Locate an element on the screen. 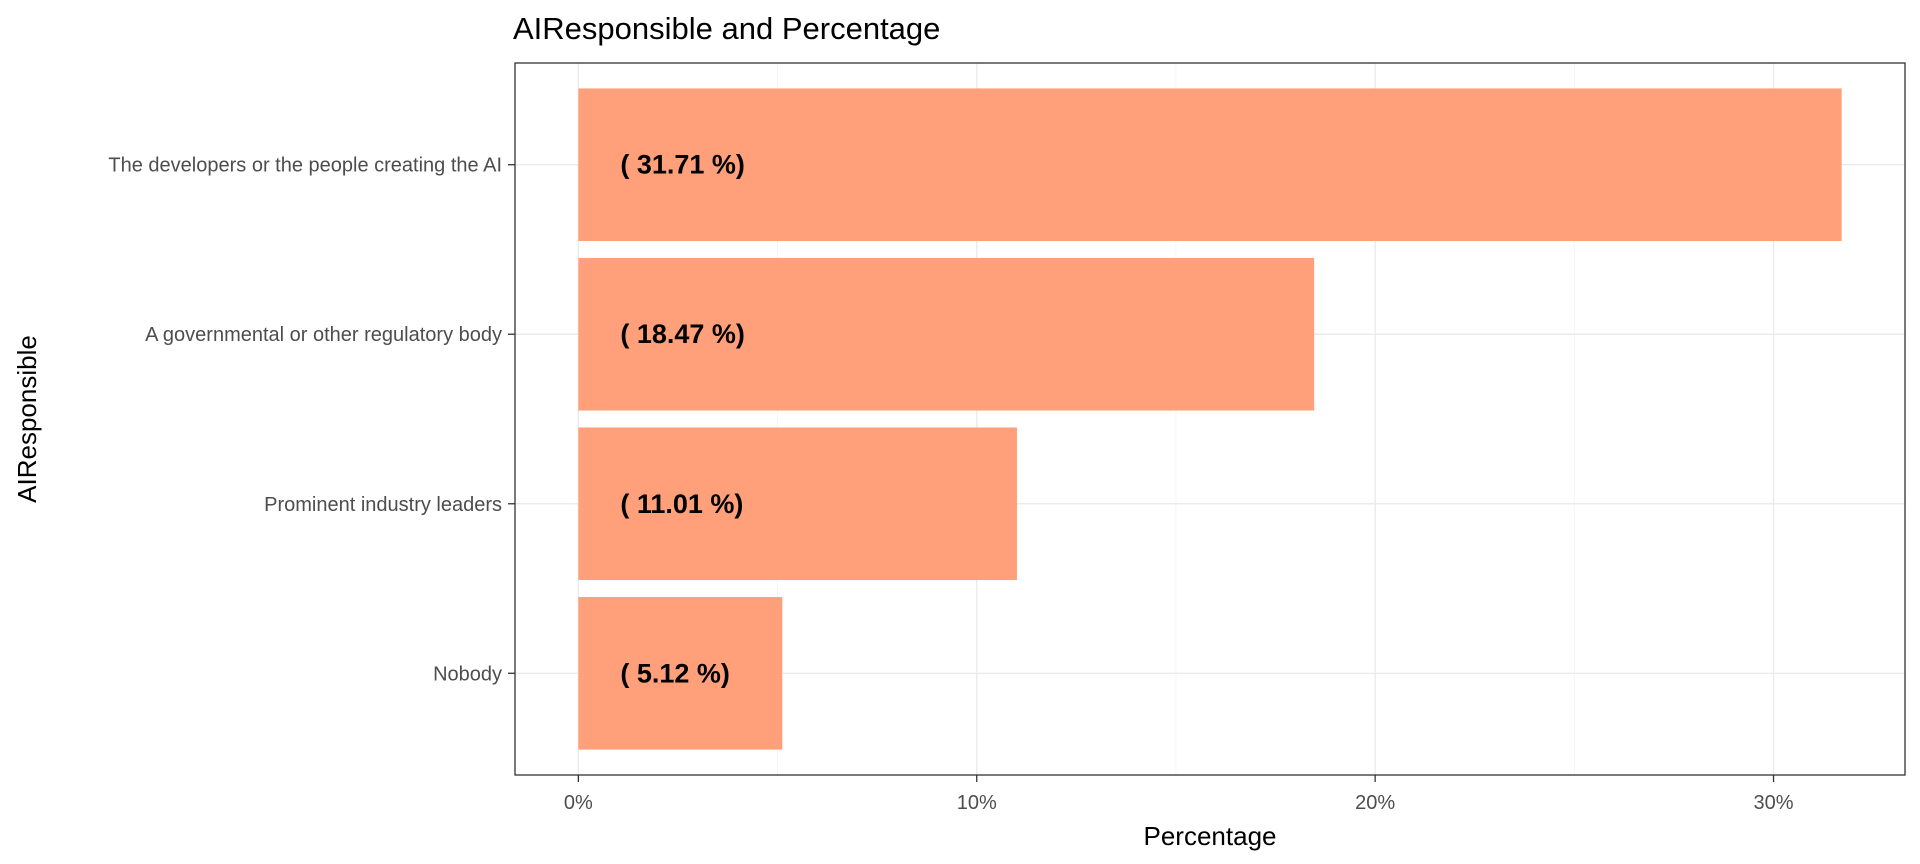  data-labels: ( 31.71 %) ( 18.47 %) ( 11.01 %) ( 5.12 %) is located at coordinates (682, 419).